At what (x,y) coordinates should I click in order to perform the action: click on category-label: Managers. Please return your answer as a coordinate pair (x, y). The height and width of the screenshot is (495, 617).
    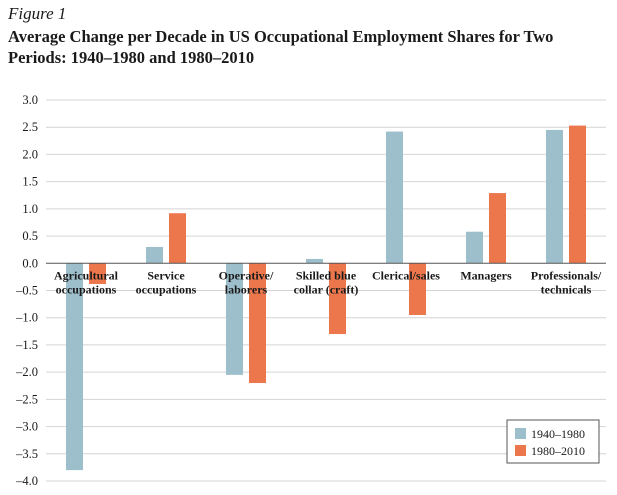
    Looking at the image, I should click on (486, 275).